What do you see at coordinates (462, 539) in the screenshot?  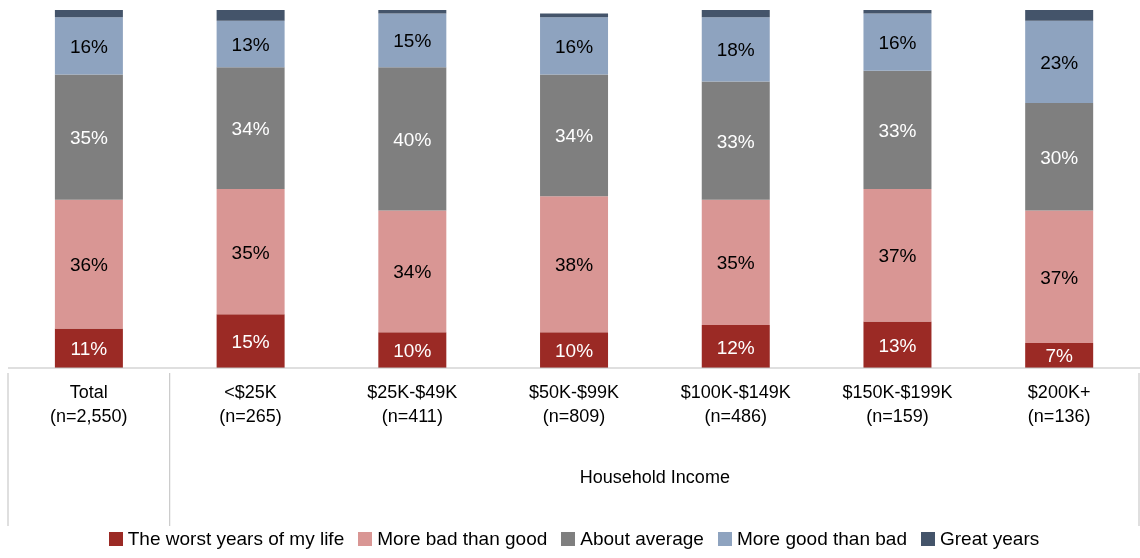 I see `legend-label: More bad than good` at bounding box center [462, 539].